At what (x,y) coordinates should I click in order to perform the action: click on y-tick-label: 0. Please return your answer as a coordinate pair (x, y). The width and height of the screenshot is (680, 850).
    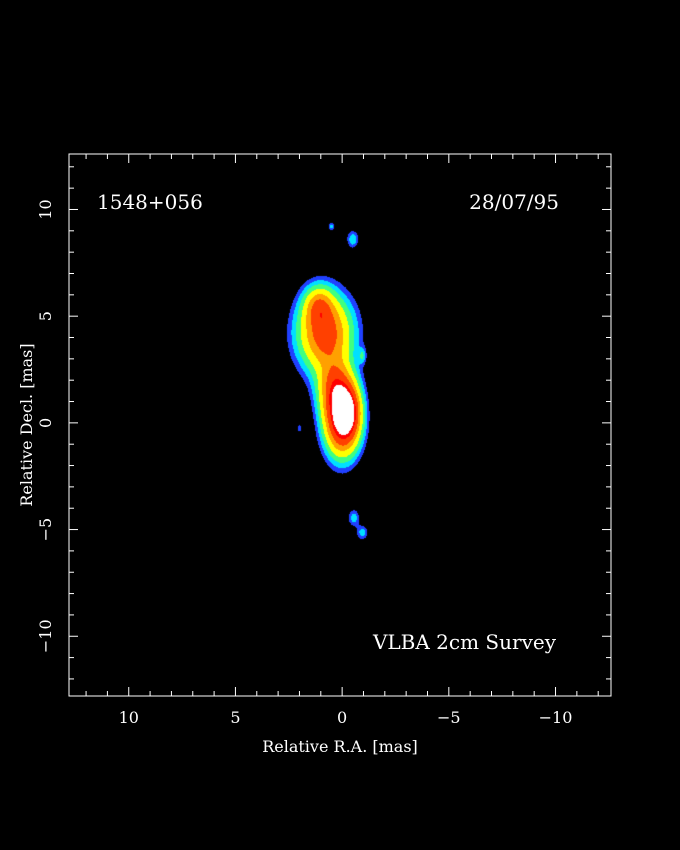
    Looking at the image, I should click on (45, 423).